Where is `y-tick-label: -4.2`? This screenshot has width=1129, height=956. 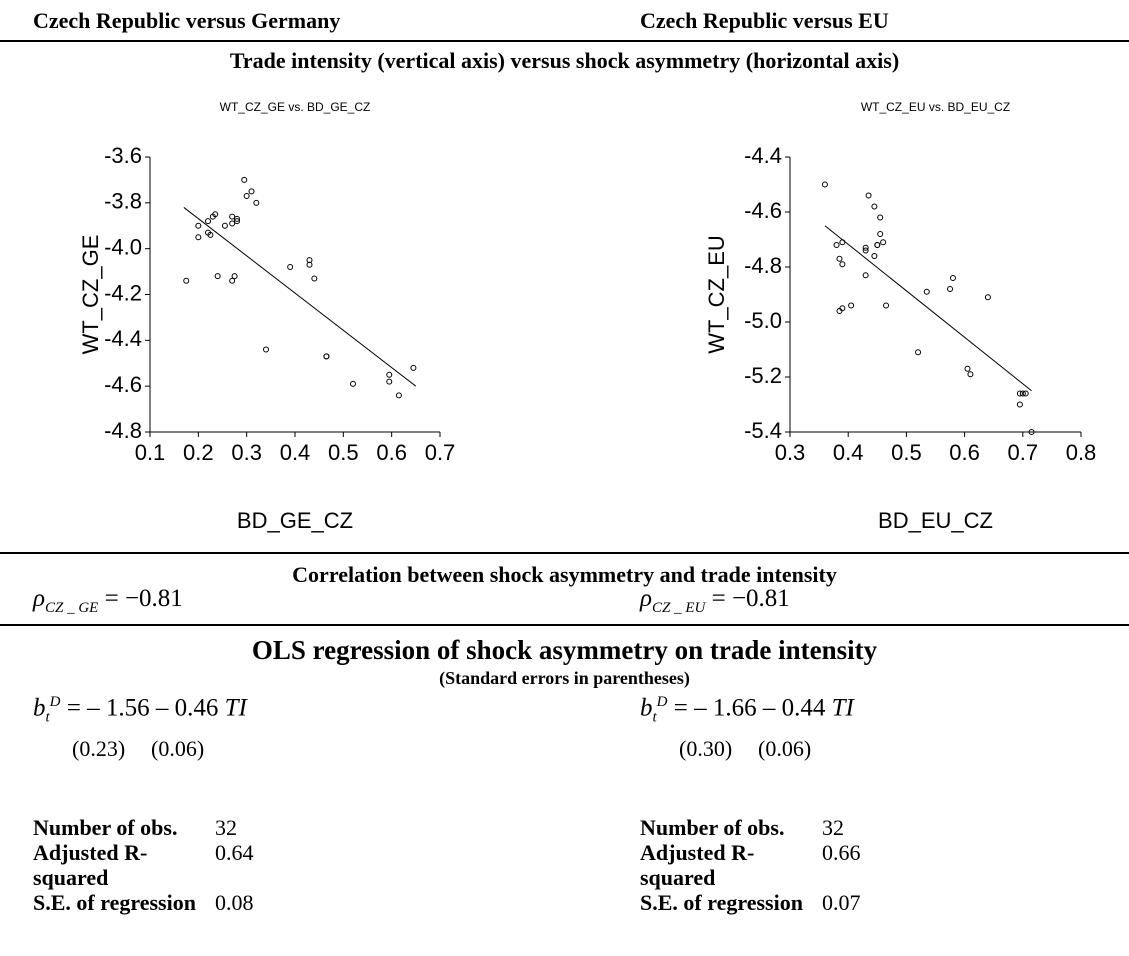 y-tick-label: -4.2 is located at coordinates (123, 292).